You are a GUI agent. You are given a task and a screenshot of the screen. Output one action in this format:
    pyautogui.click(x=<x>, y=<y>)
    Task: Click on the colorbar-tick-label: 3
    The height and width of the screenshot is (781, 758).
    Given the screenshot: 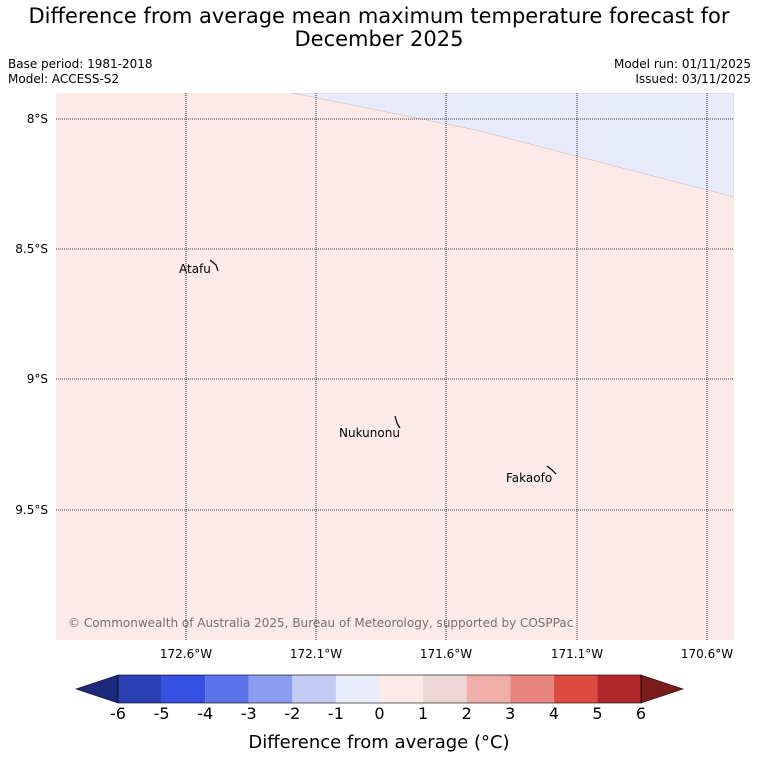 What is the action you would take?
    pyautogui.click(x=510, y=713)
    